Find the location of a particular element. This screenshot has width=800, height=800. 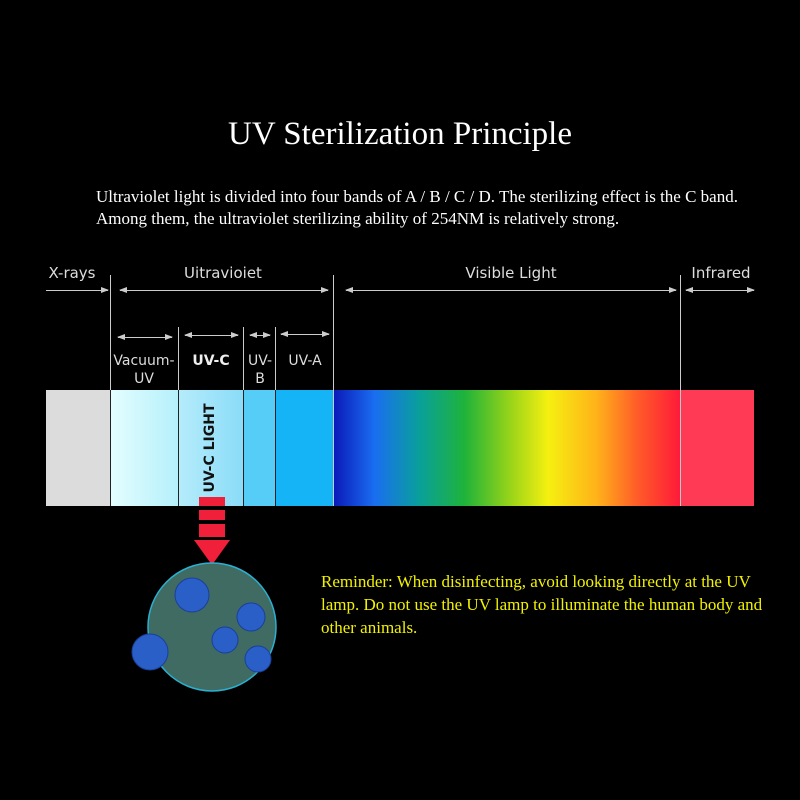

uv-c-band is located at coordinates (210, 448).